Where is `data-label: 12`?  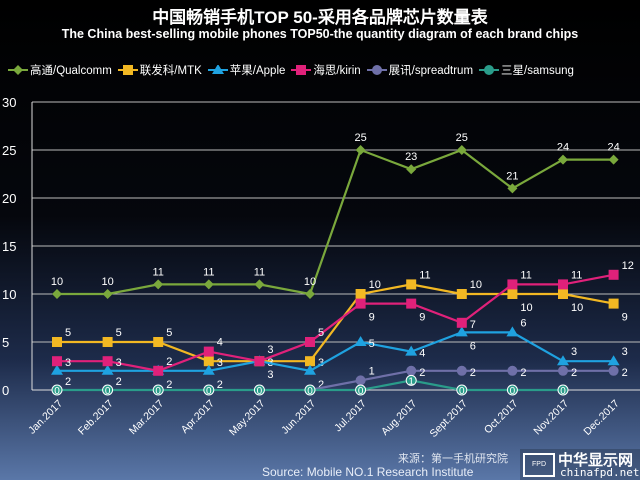 data-label: 12 is located at coordinates (628, 266).